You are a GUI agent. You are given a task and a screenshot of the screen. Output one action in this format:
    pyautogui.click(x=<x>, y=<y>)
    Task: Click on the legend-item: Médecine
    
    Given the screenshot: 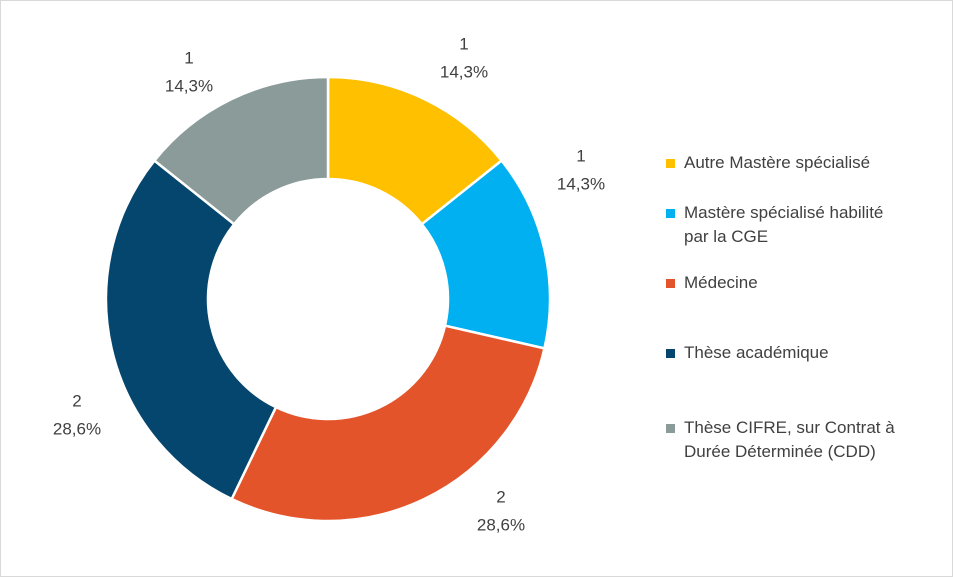 What is the action you would take?
    pyautogui.click(x=712, y=283)
    